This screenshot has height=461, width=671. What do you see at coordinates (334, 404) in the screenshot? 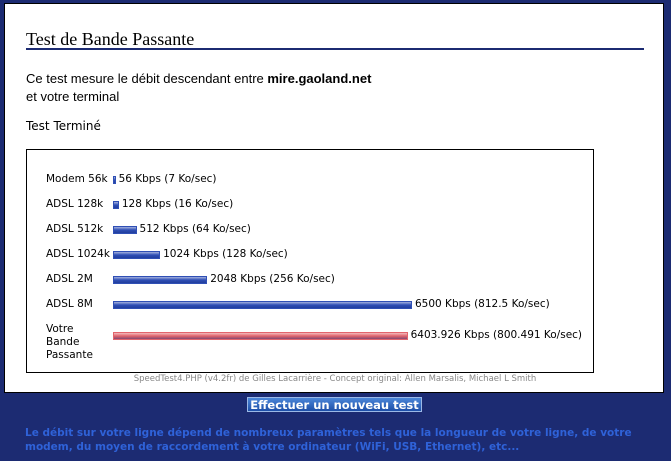
I see `new-test-button: Effectuer un nouveau test` at bounding box center [334, 404].